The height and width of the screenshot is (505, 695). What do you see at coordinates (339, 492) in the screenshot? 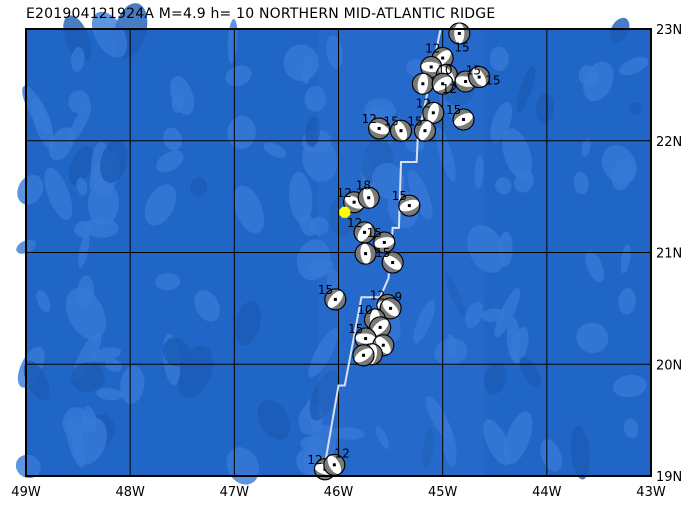
I see `lon-tick-label: 46W` at bounding box center [339, 492].